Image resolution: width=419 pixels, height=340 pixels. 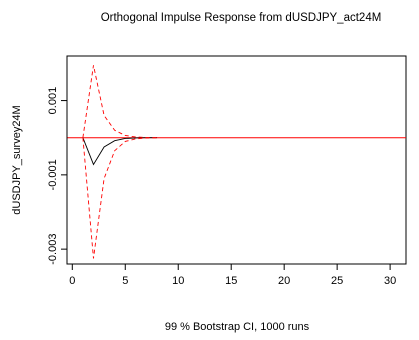 What do you see at coordinates (125, 281) in the screenshot?
I see `x-tick-label: 5` at bounding box center [125, 281].